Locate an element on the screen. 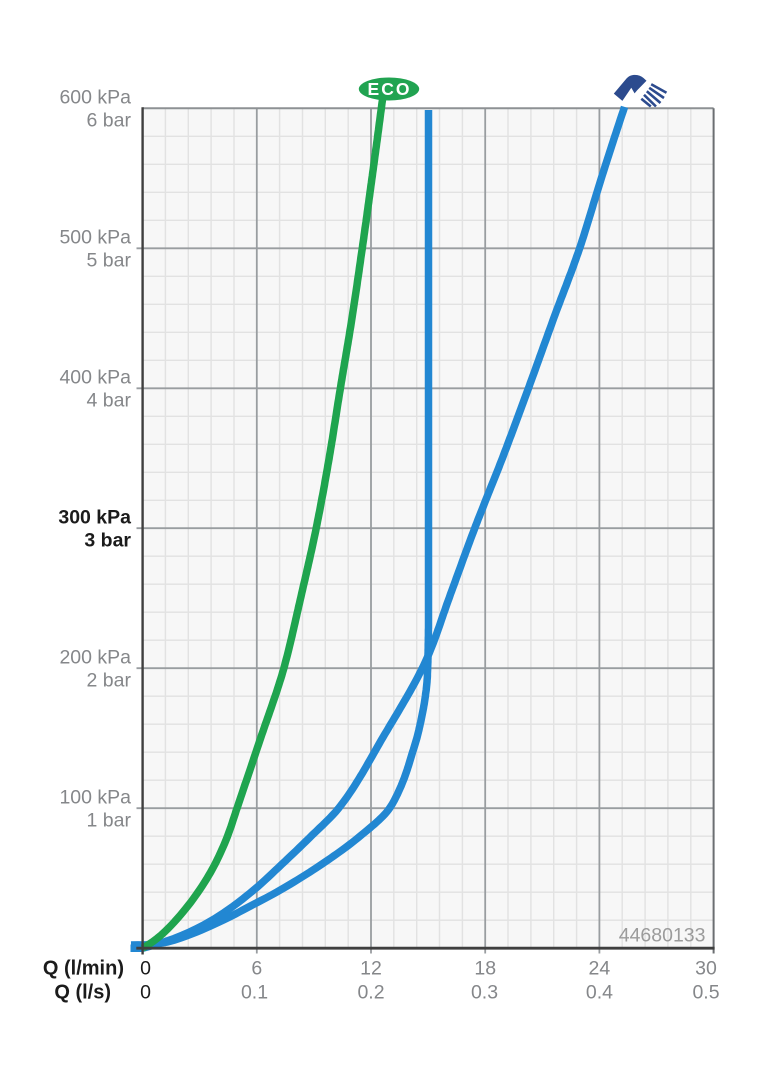 The width and height of the screenshot is (764, 1085). svg-text: 44680133 is located at coordinates (662, 936).